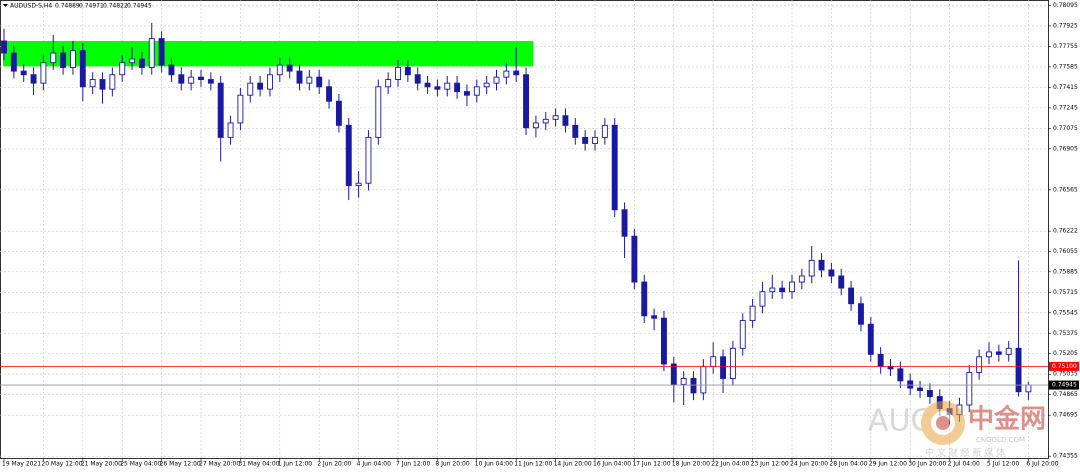  Describe the element at coordinates (139, 6) in the screenshot. I see `header-close: 0.74945` at that location.